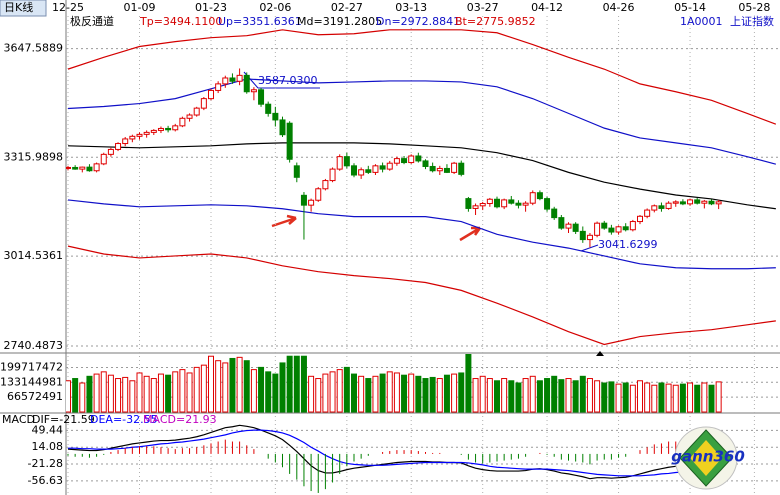 The width and height of the screenshot is (780, 495). I want to click on y-tick-label: 3315.9898, so click(34, 156).